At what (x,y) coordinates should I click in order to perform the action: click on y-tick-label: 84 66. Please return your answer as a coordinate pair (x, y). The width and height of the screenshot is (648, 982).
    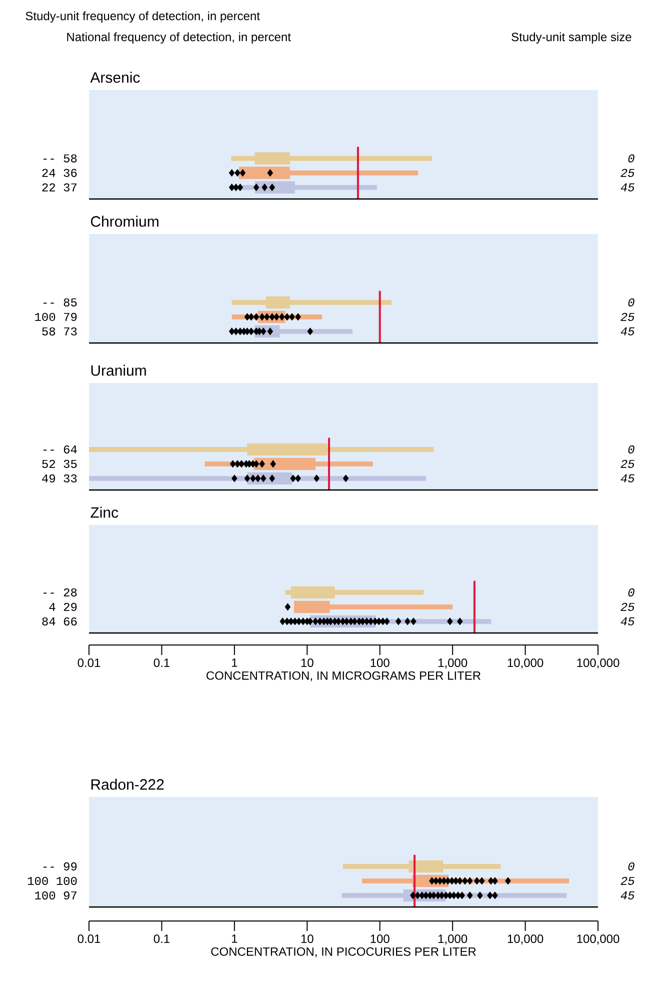
    Looking at the image, I should click on (59, 621).